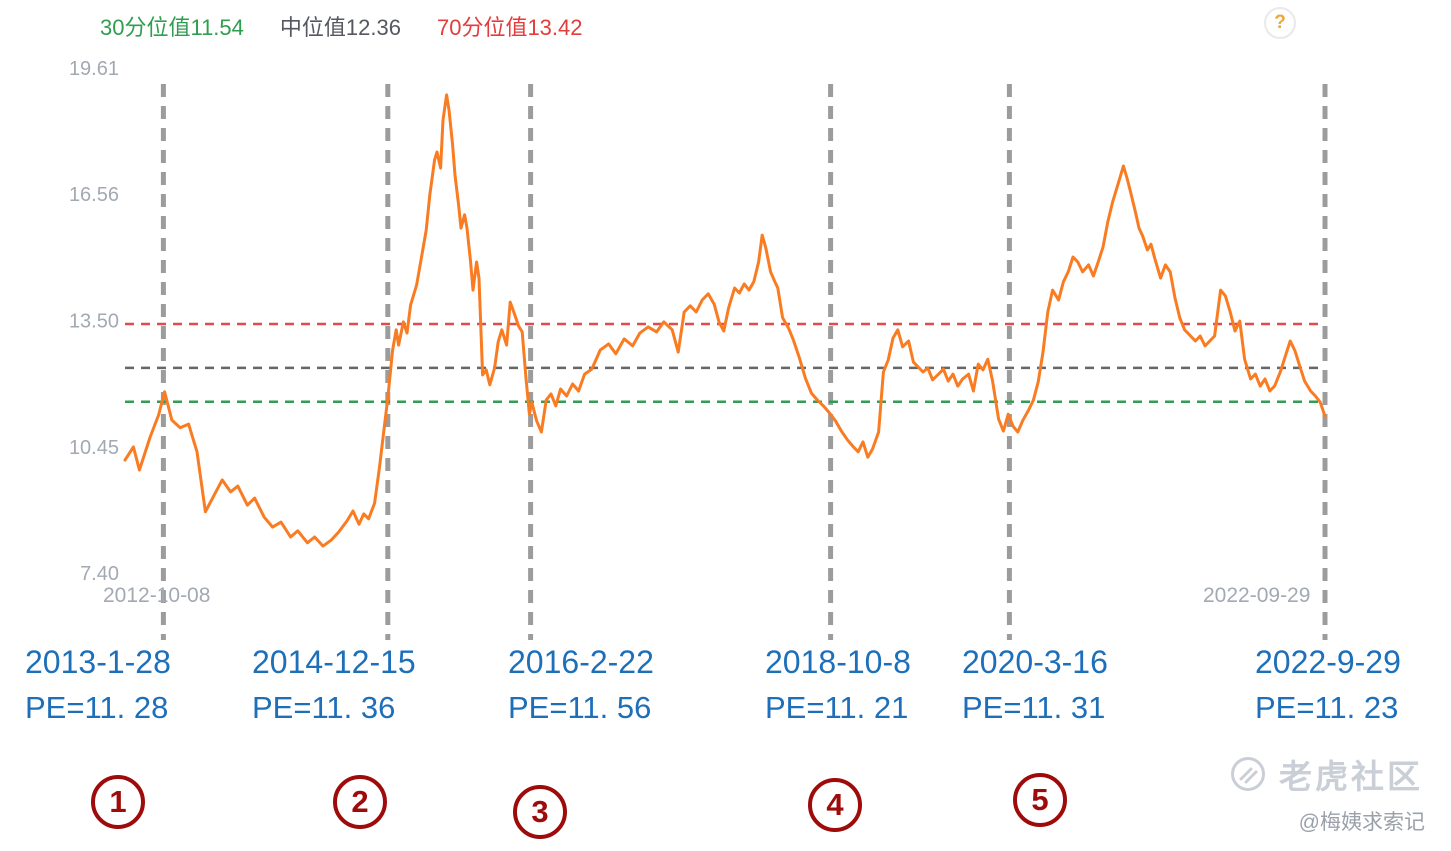  I want to click on marker-date: 2016-2-22, so click(581, 662).